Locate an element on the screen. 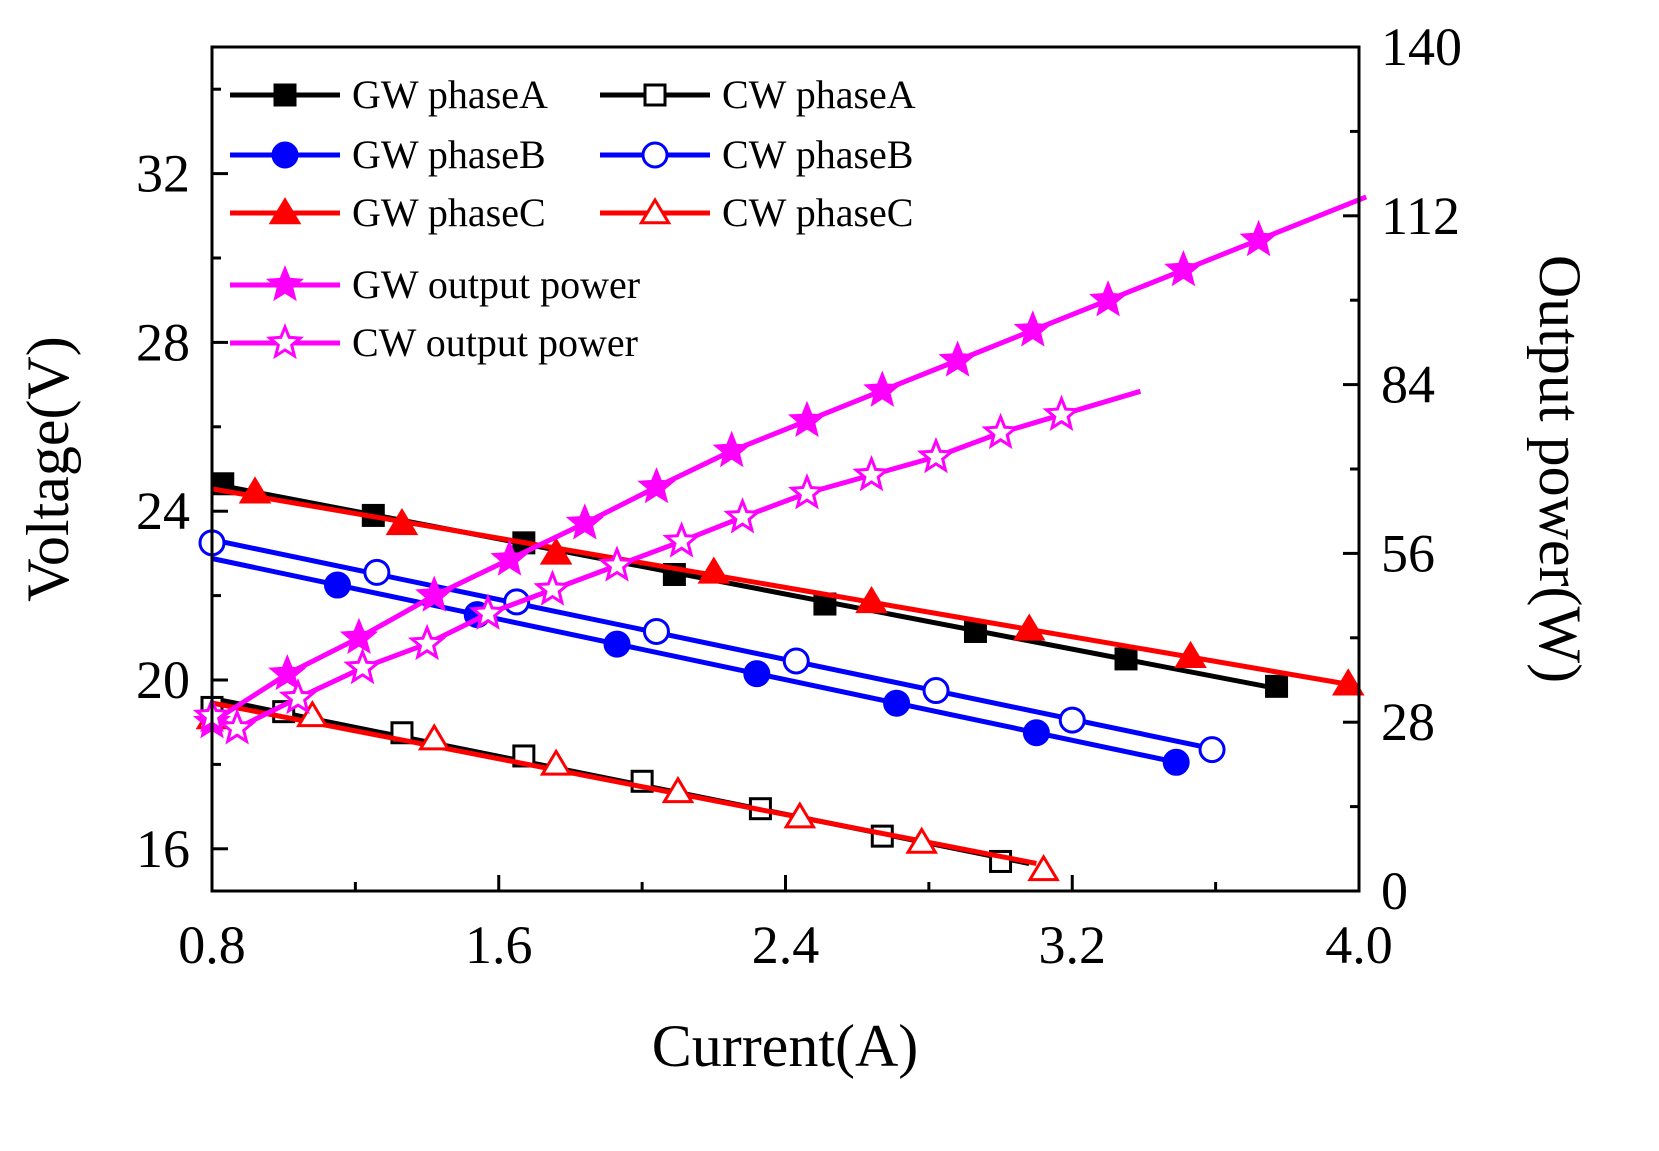 The image size is (1659, 1151). y-tick-label: 24 is located at coordinates (163, 511).